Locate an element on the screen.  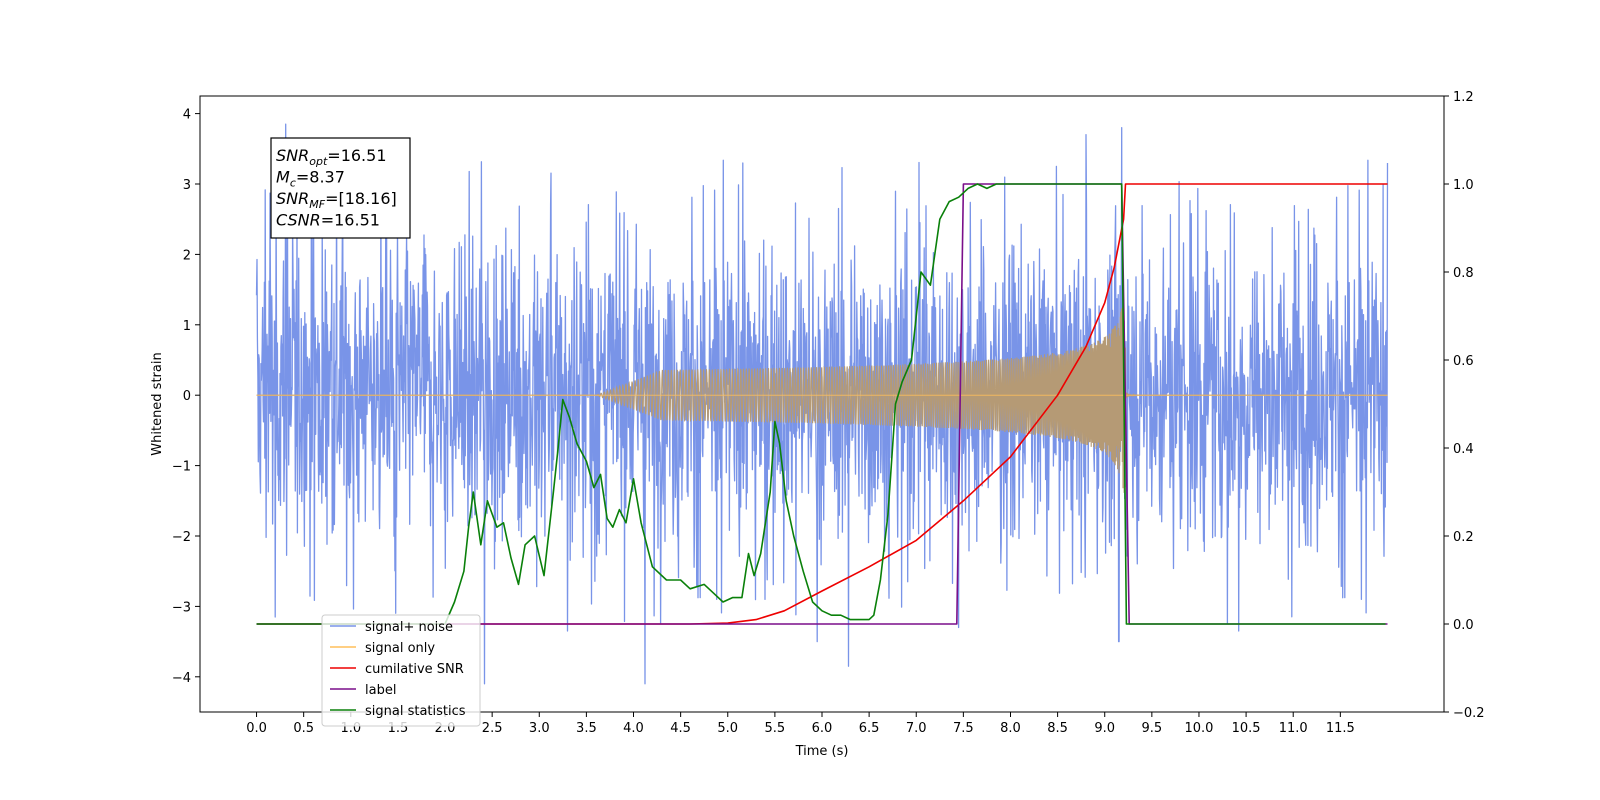
x-tick-label: 3.5 is located at coordinates (586, 728).